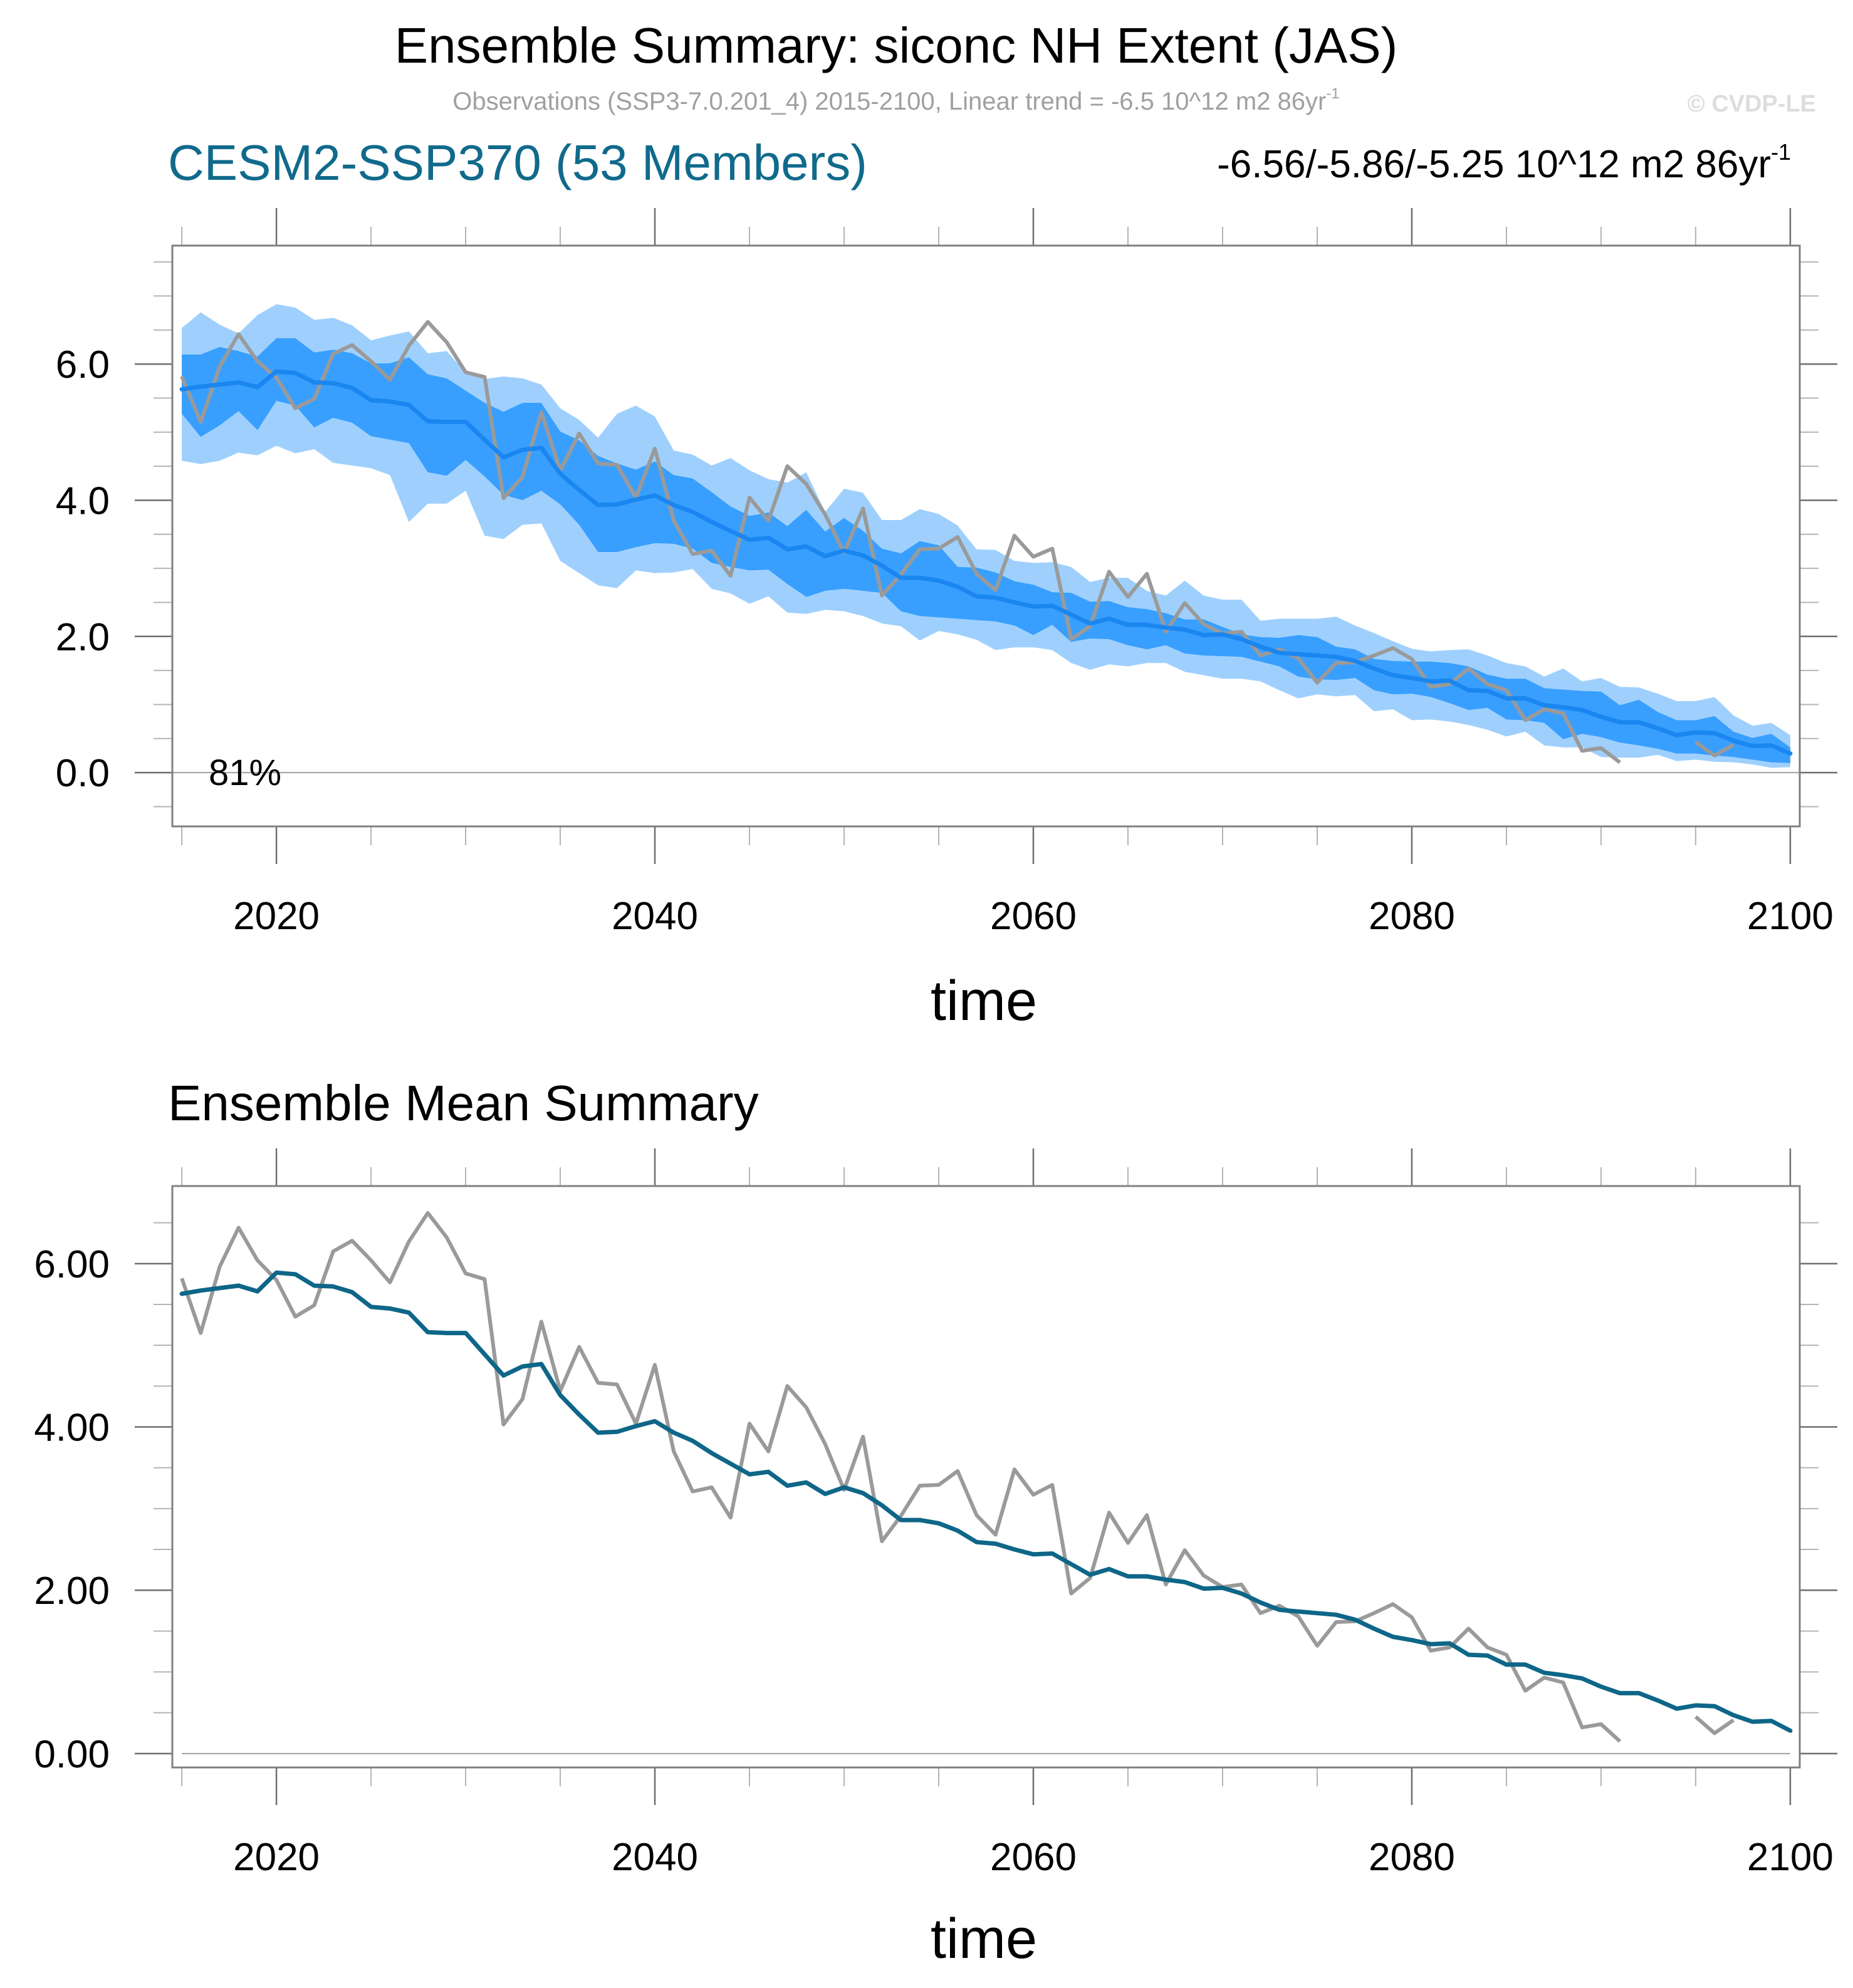  What do you see at coordinates (1781, 152) in the screenshot?
I see `trend-range-superscript: -1` at bounding box center [1781, 152].